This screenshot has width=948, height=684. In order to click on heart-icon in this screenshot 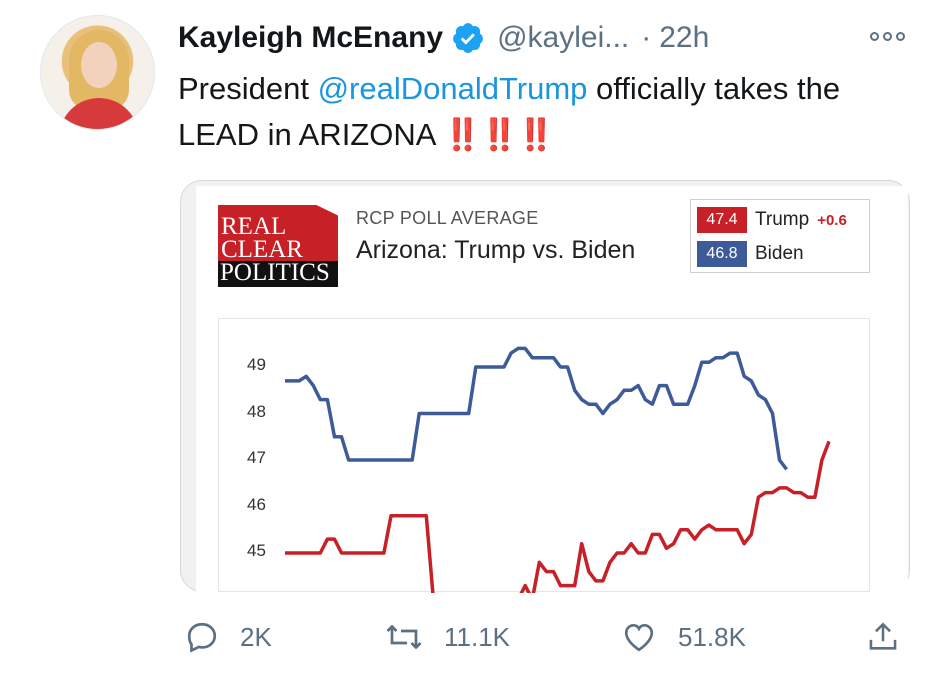, I will do `click(639, 637)`.